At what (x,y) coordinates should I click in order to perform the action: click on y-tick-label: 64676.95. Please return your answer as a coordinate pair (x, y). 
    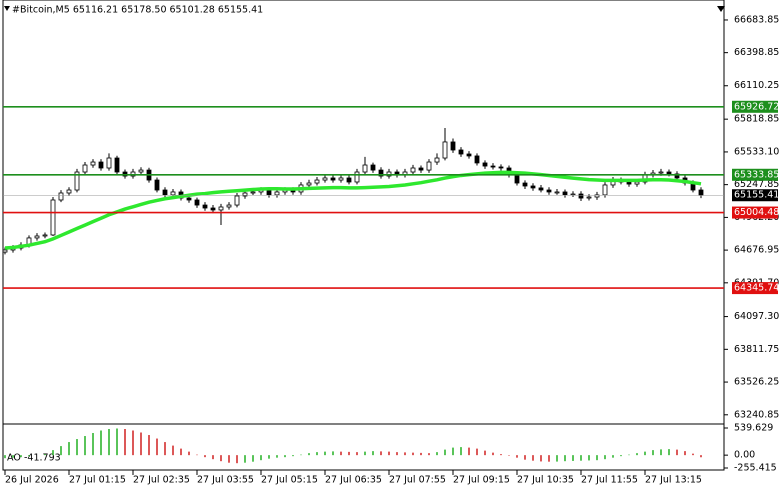
    Looking at the image, I should click on (756, 250).